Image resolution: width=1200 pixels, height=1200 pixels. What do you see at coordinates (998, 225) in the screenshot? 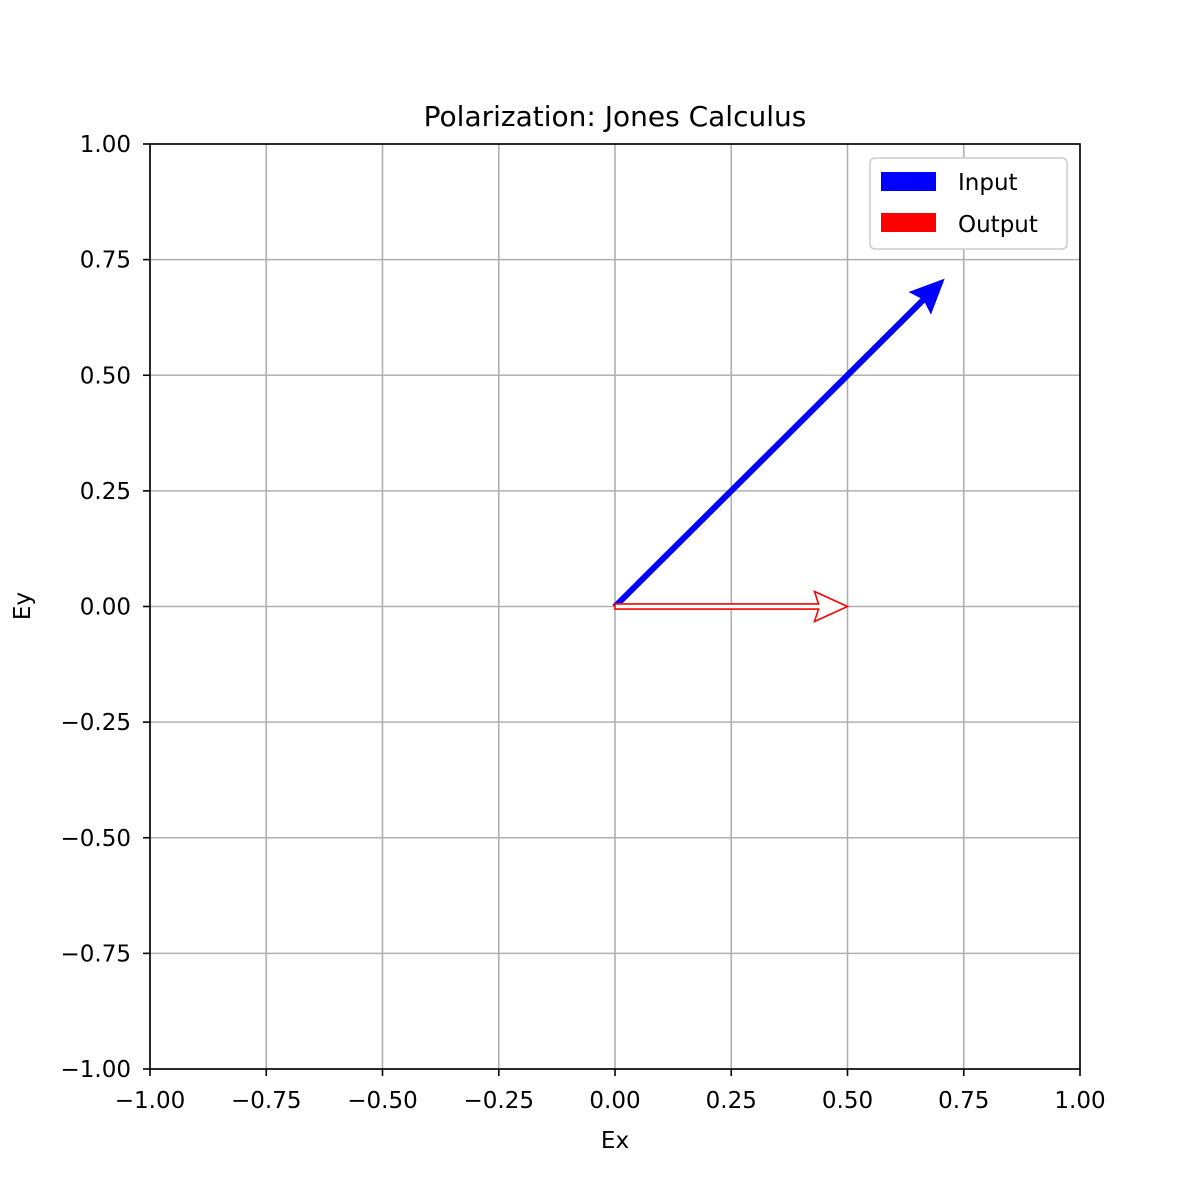
I see `legend-label-output: Output` at bounding box center [998, 225].